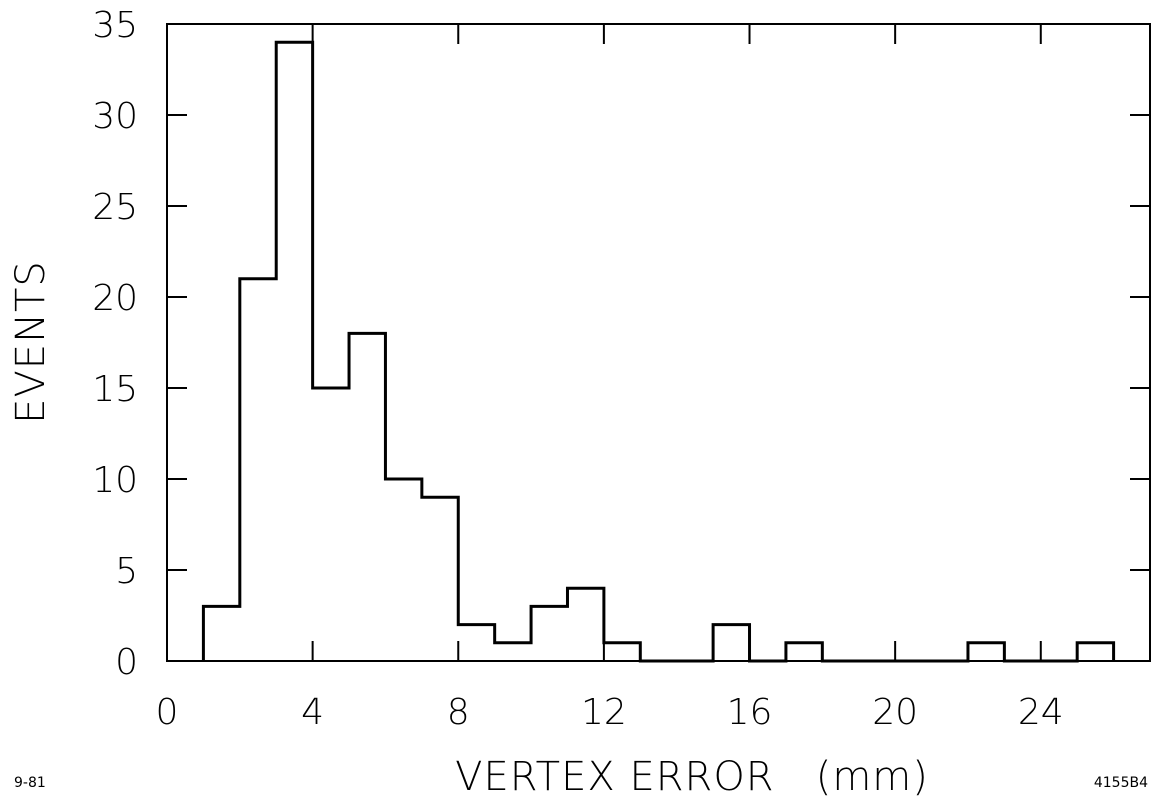 Image resolution: width=1160 pixels, height=803 pixels. What do you see at coordinates (30, 783) in the screenshot?
I see `footer-date-note: 9-81` at bounding box center [30, 783].